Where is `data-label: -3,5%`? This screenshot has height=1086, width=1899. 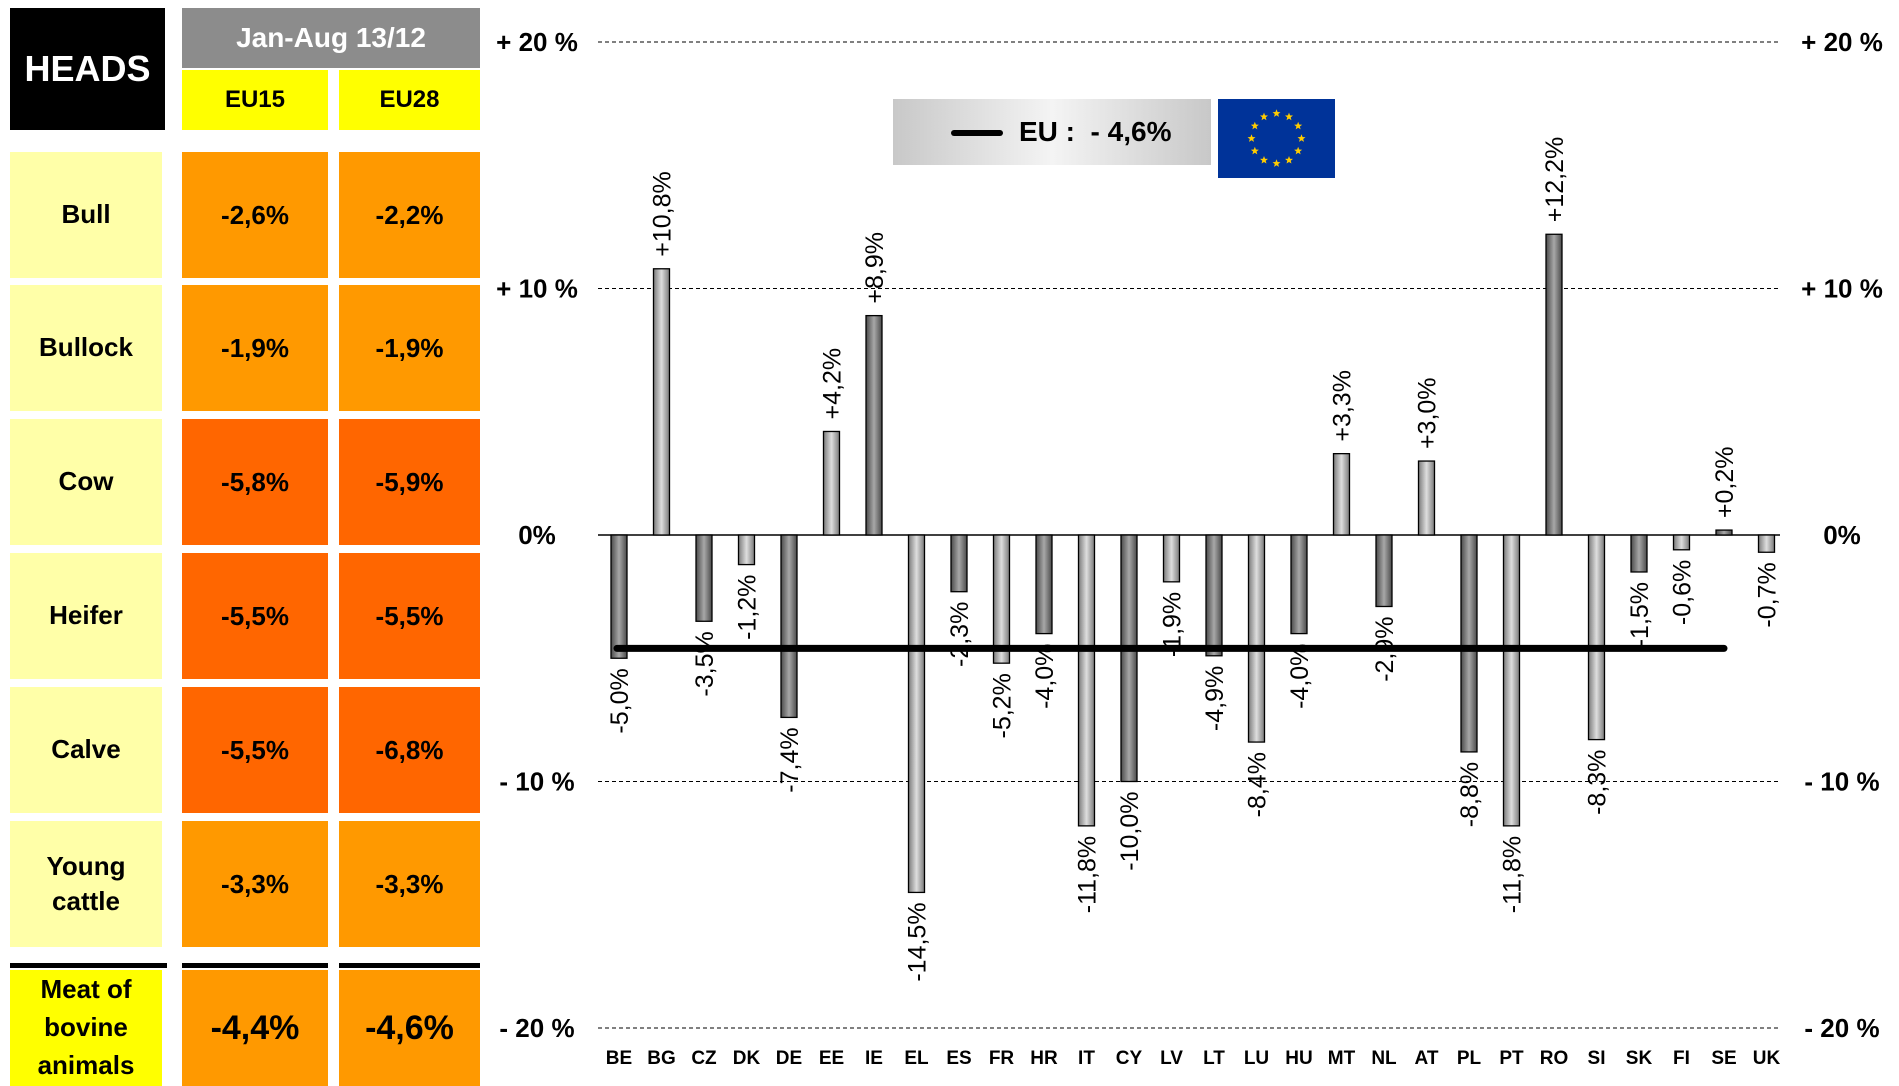 data-label: -3,5% is located at coordinates (705, 663).